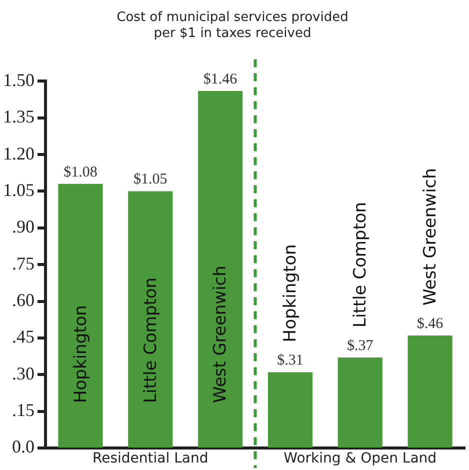 The image size is (469, 470). What do you see at coordinates (18, 153) in the screenshot?
I see `y-tick-label: 1.20` at bounding box center [18, 153].